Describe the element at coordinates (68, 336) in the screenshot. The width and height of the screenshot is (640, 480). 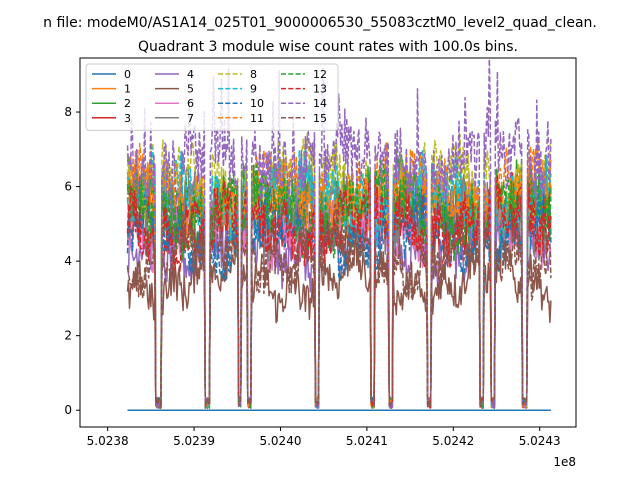
I see `y-tick-label: 2` at that location.